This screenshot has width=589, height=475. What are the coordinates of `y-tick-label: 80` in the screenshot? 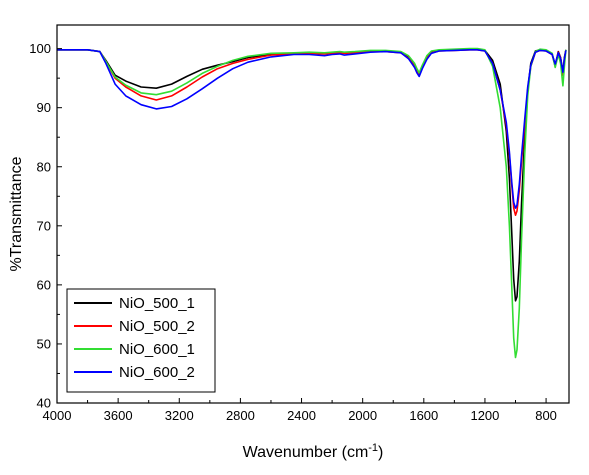 It's located at (44, 166).